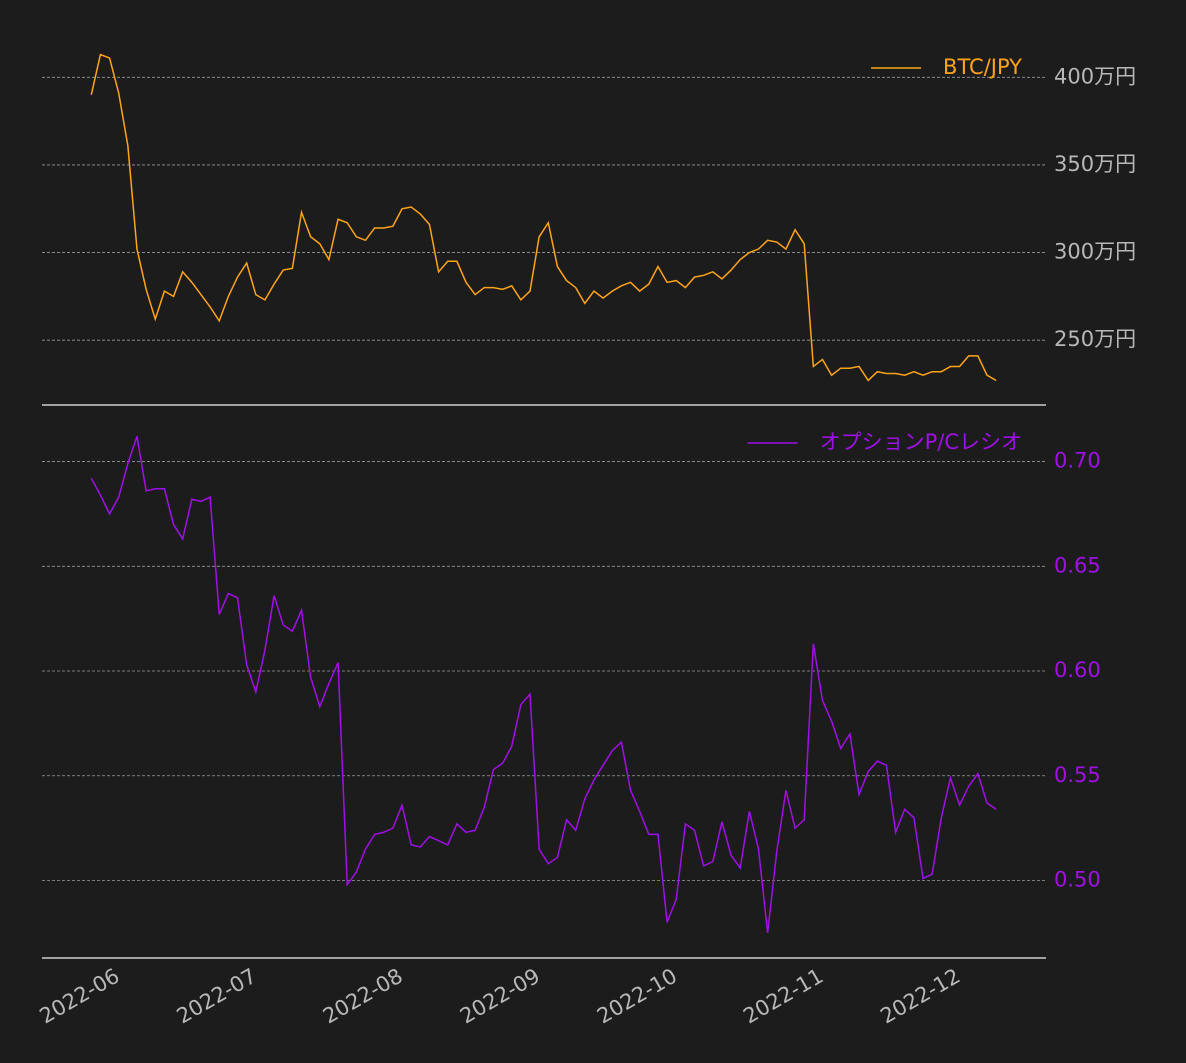 The width and height of the screenshot is (1186, 1063). What do you see at coordinates (1077, 461) in the screenshot?
I see `y-tick-label: 0.70` at bounding box center [1077, 461].